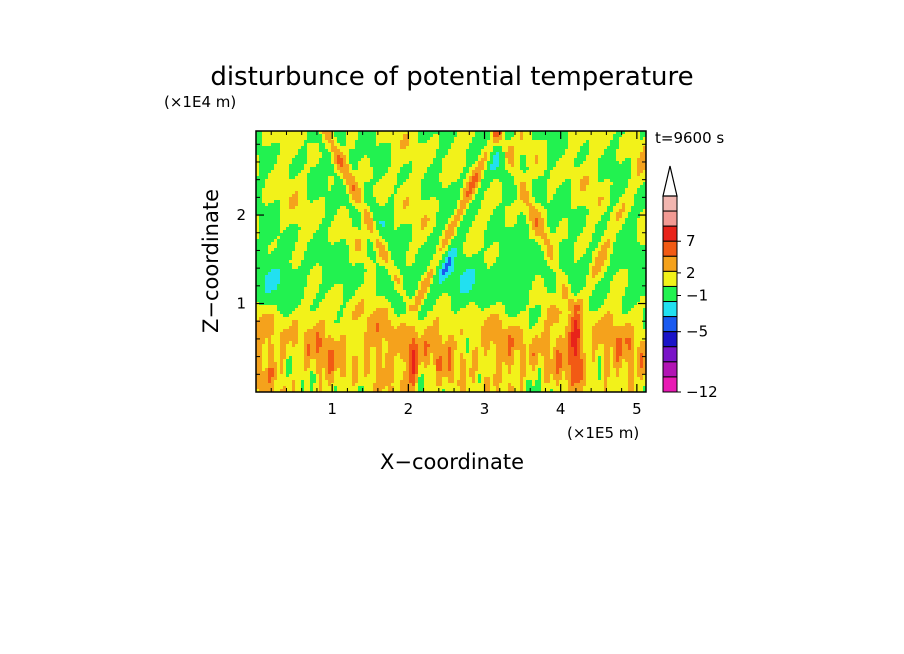 This screenshot has height=654, width=904. I want to click on x-tick-label: 2, so click(409, 409).